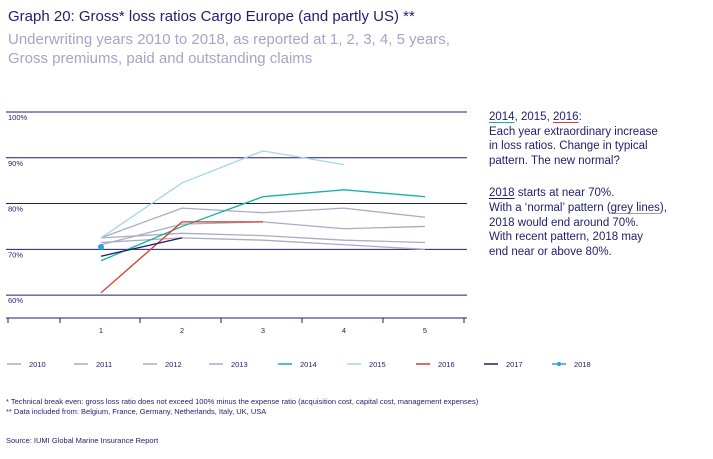  I want to click on series-line-2010, so click(263, 243).